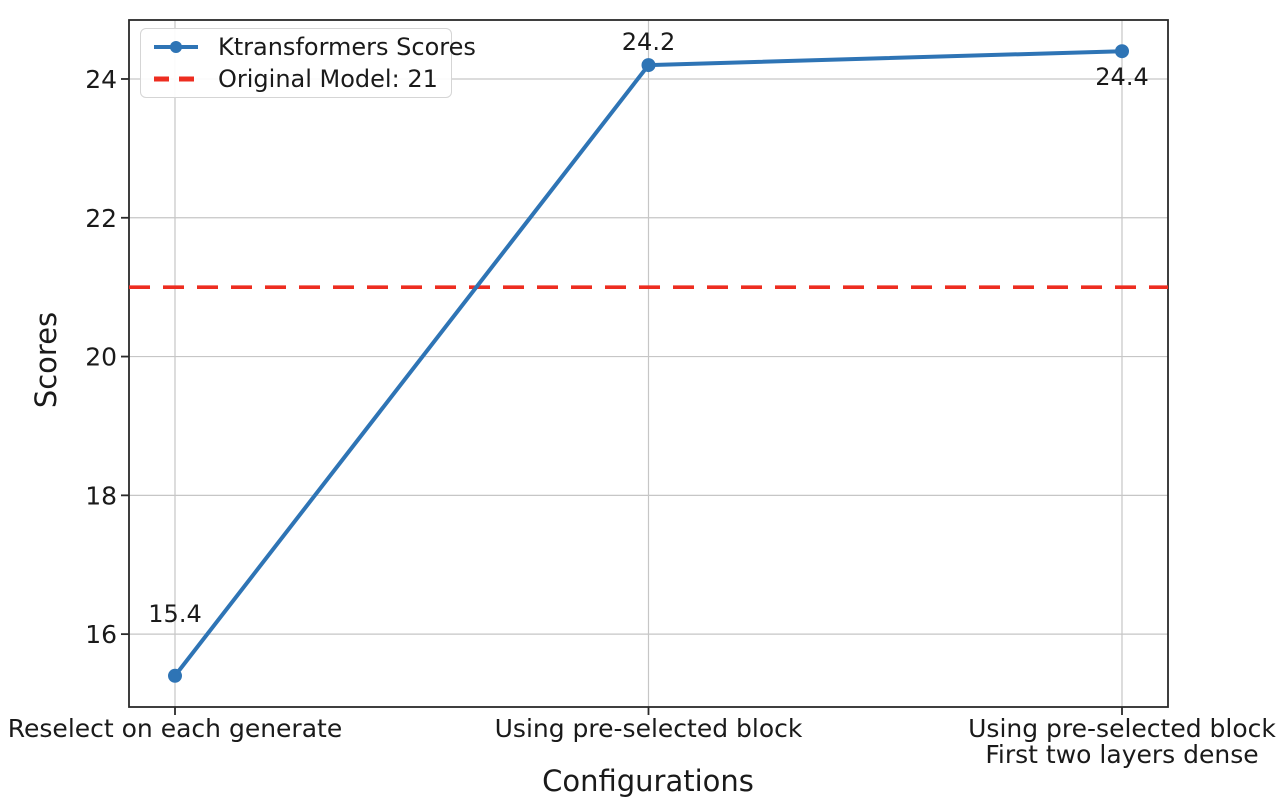 This screenshot has height=803, width=1280. What do you see at coordinates (347, 47) in the screenshot?
I see `legend-label-ktransformers-scores: Ktransformers Scores` at bounding box center [347, 47].